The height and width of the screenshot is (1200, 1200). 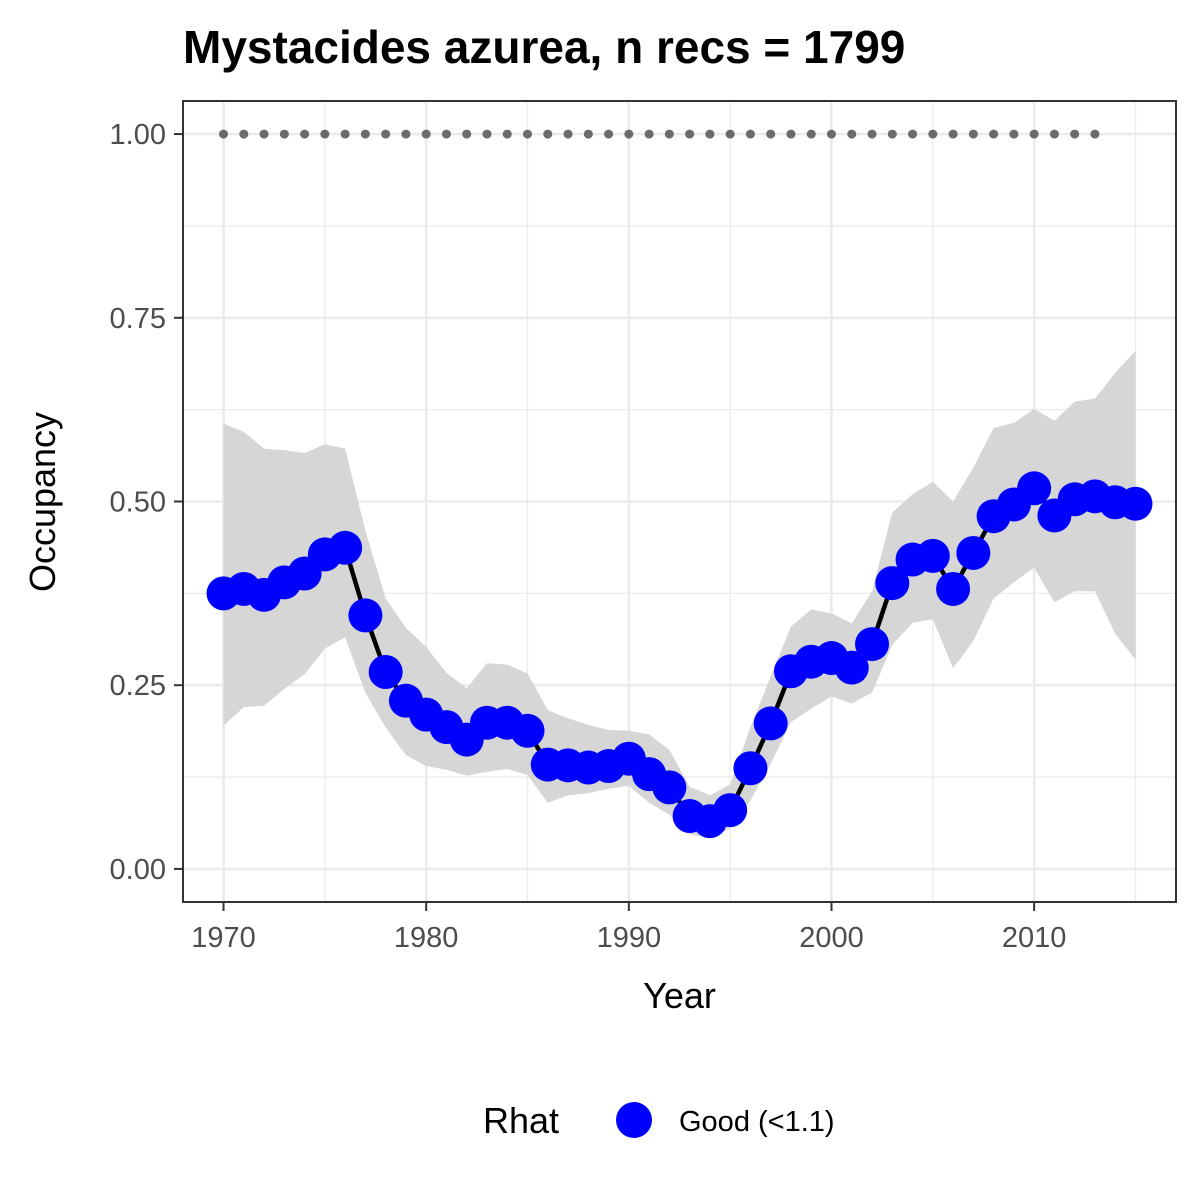 What do you see at coordinates (138, 870) in the screenshot?
I see `y-tick-label: 0.00` at bounding box center [138, 870].